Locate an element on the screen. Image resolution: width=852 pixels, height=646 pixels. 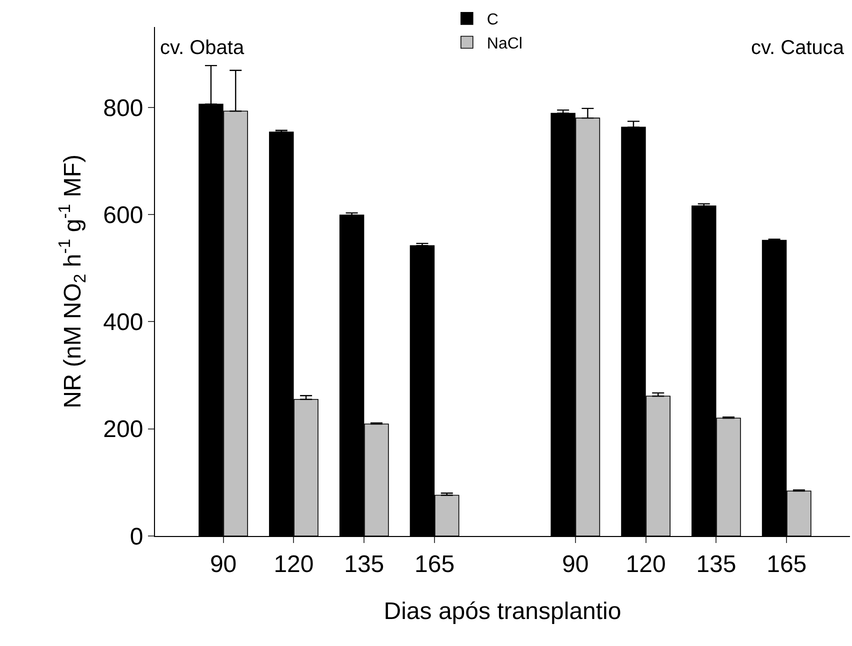
y-tick-label: 200 is located at coordinates (123, 430).